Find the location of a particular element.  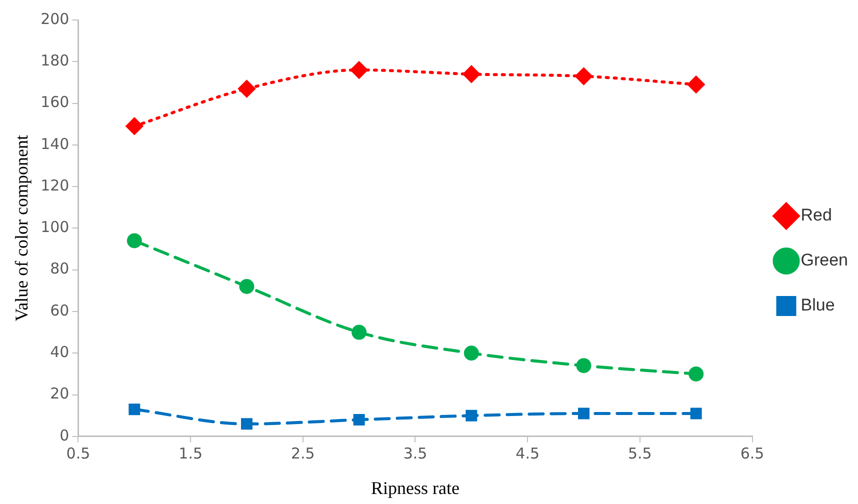

y-tick-label: 40 is located at coordinates (60, 352).